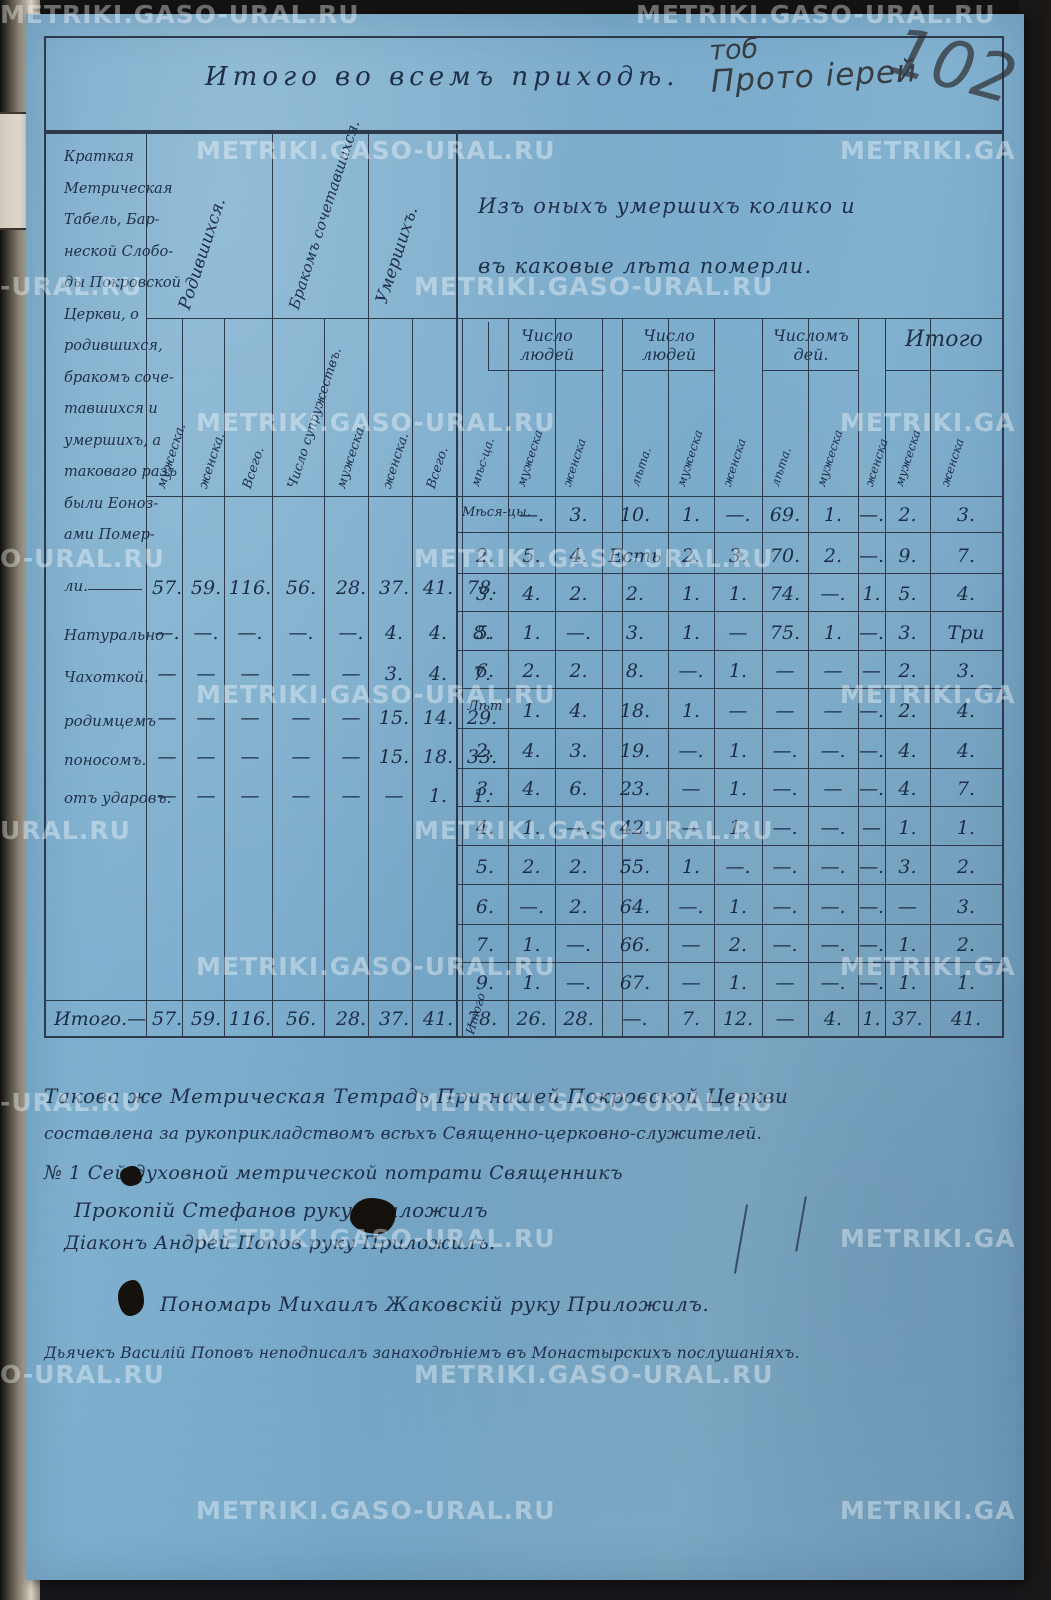 The height and width of the screenshot is (1600, 1051). I want to click on left-cell-r2-c4: —, so click(351, 674).